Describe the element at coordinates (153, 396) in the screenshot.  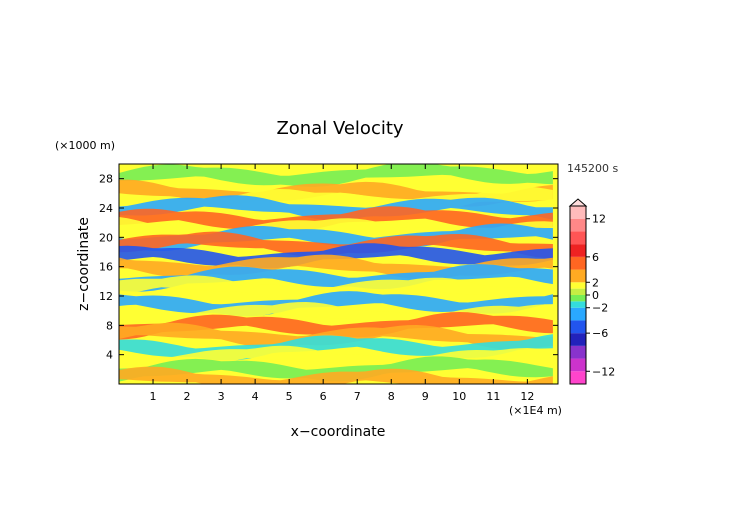
I see `x-tick-label: 1` at that location.